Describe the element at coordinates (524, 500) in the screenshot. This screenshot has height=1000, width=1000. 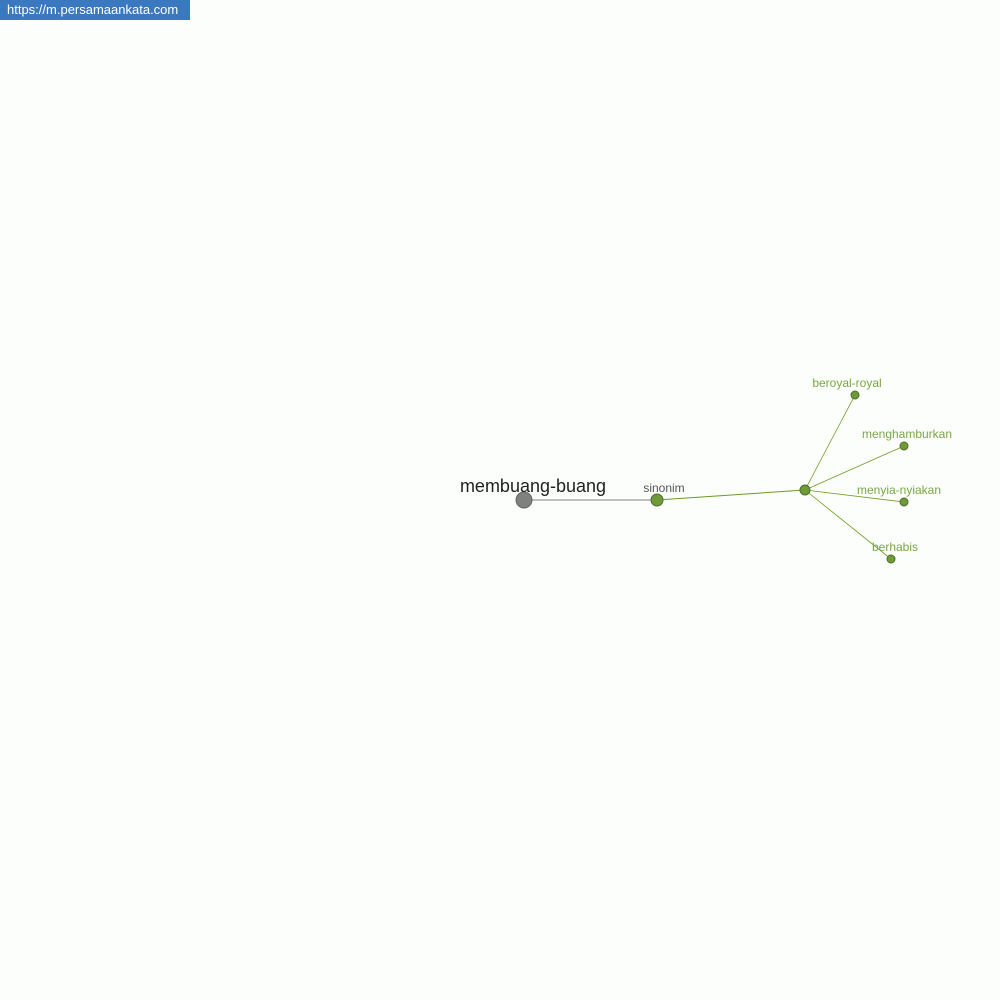
I see `root-node` at that location.